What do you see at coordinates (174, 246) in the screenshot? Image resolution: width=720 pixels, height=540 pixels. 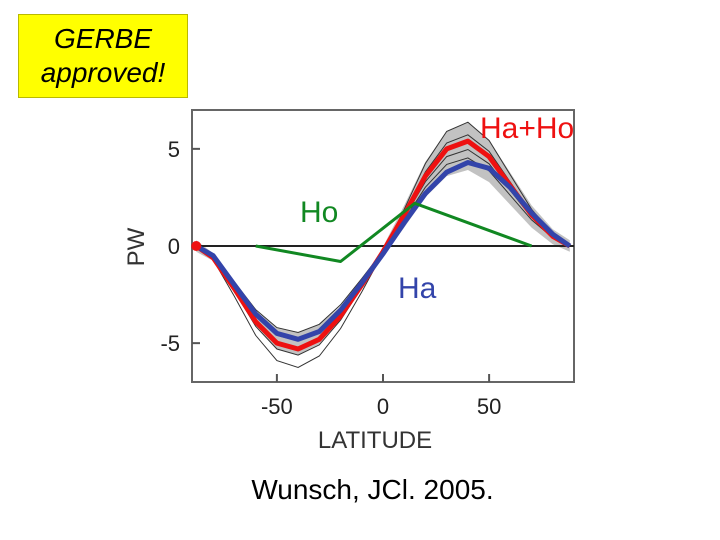 I see `y-tick-label: 0` at bounding box center [174, 246].